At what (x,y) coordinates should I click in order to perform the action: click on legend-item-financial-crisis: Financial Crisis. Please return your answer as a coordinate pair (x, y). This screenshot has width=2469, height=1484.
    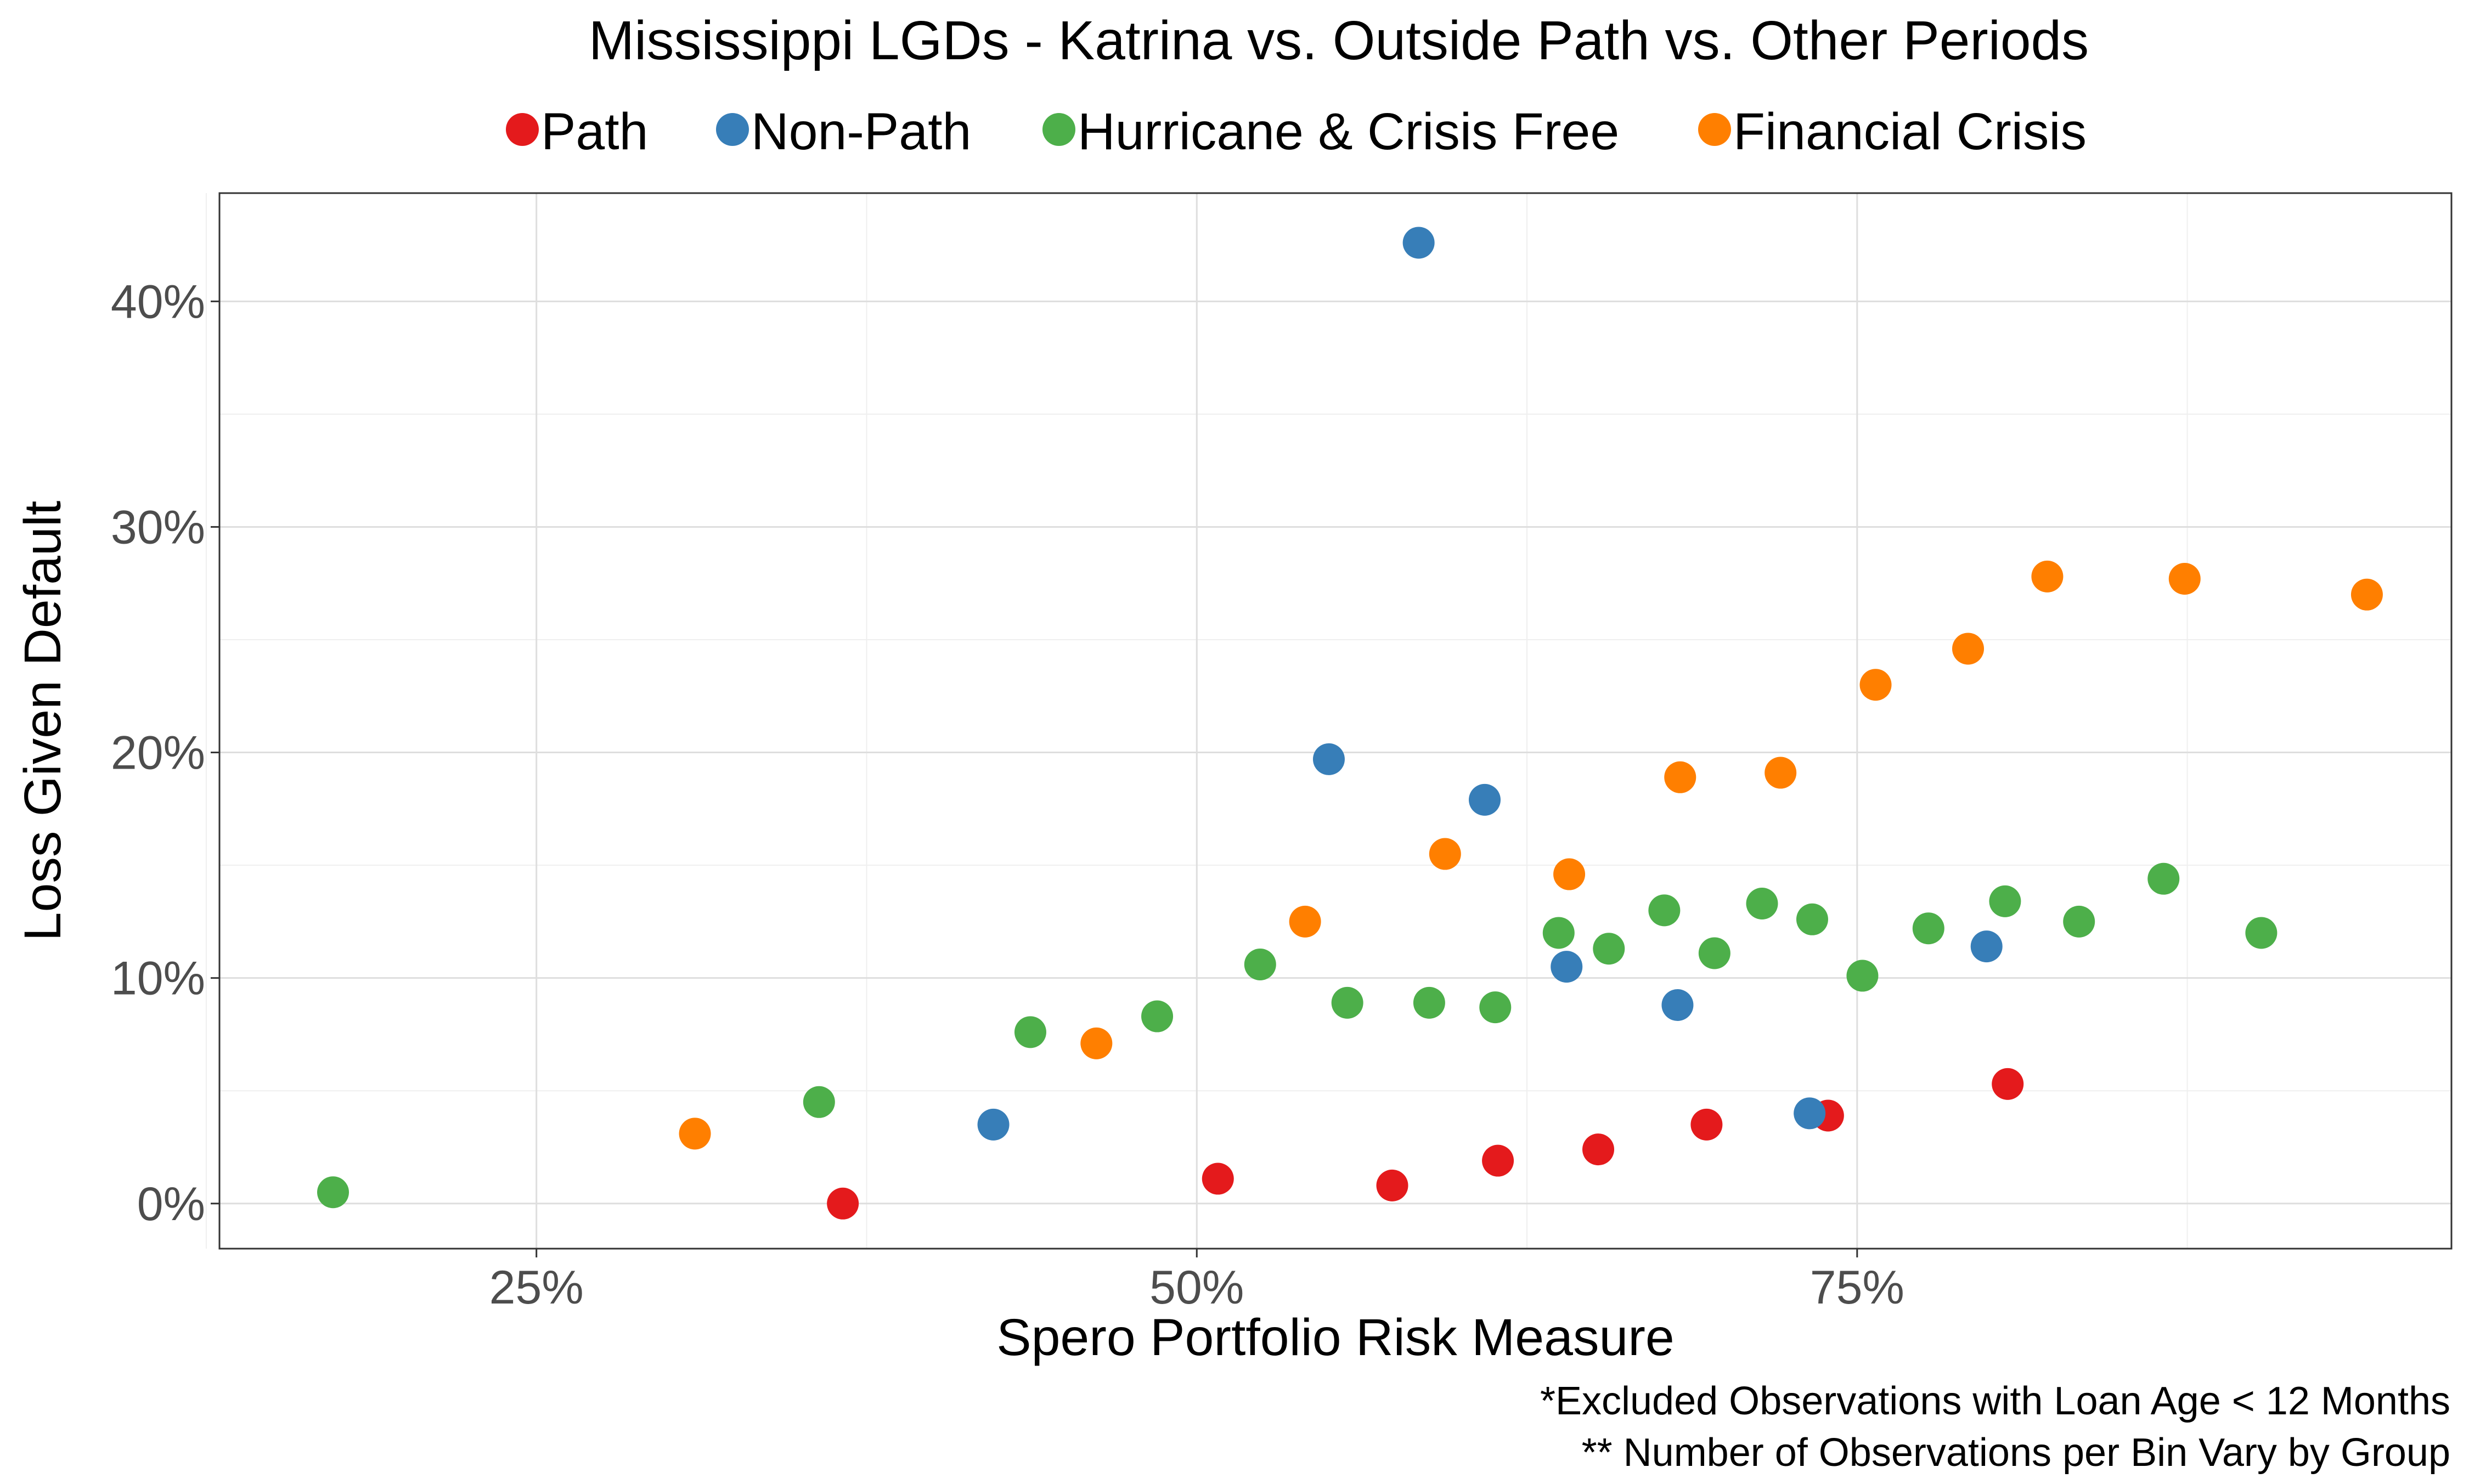
    Looking at the image, I should click on (1892, 132).